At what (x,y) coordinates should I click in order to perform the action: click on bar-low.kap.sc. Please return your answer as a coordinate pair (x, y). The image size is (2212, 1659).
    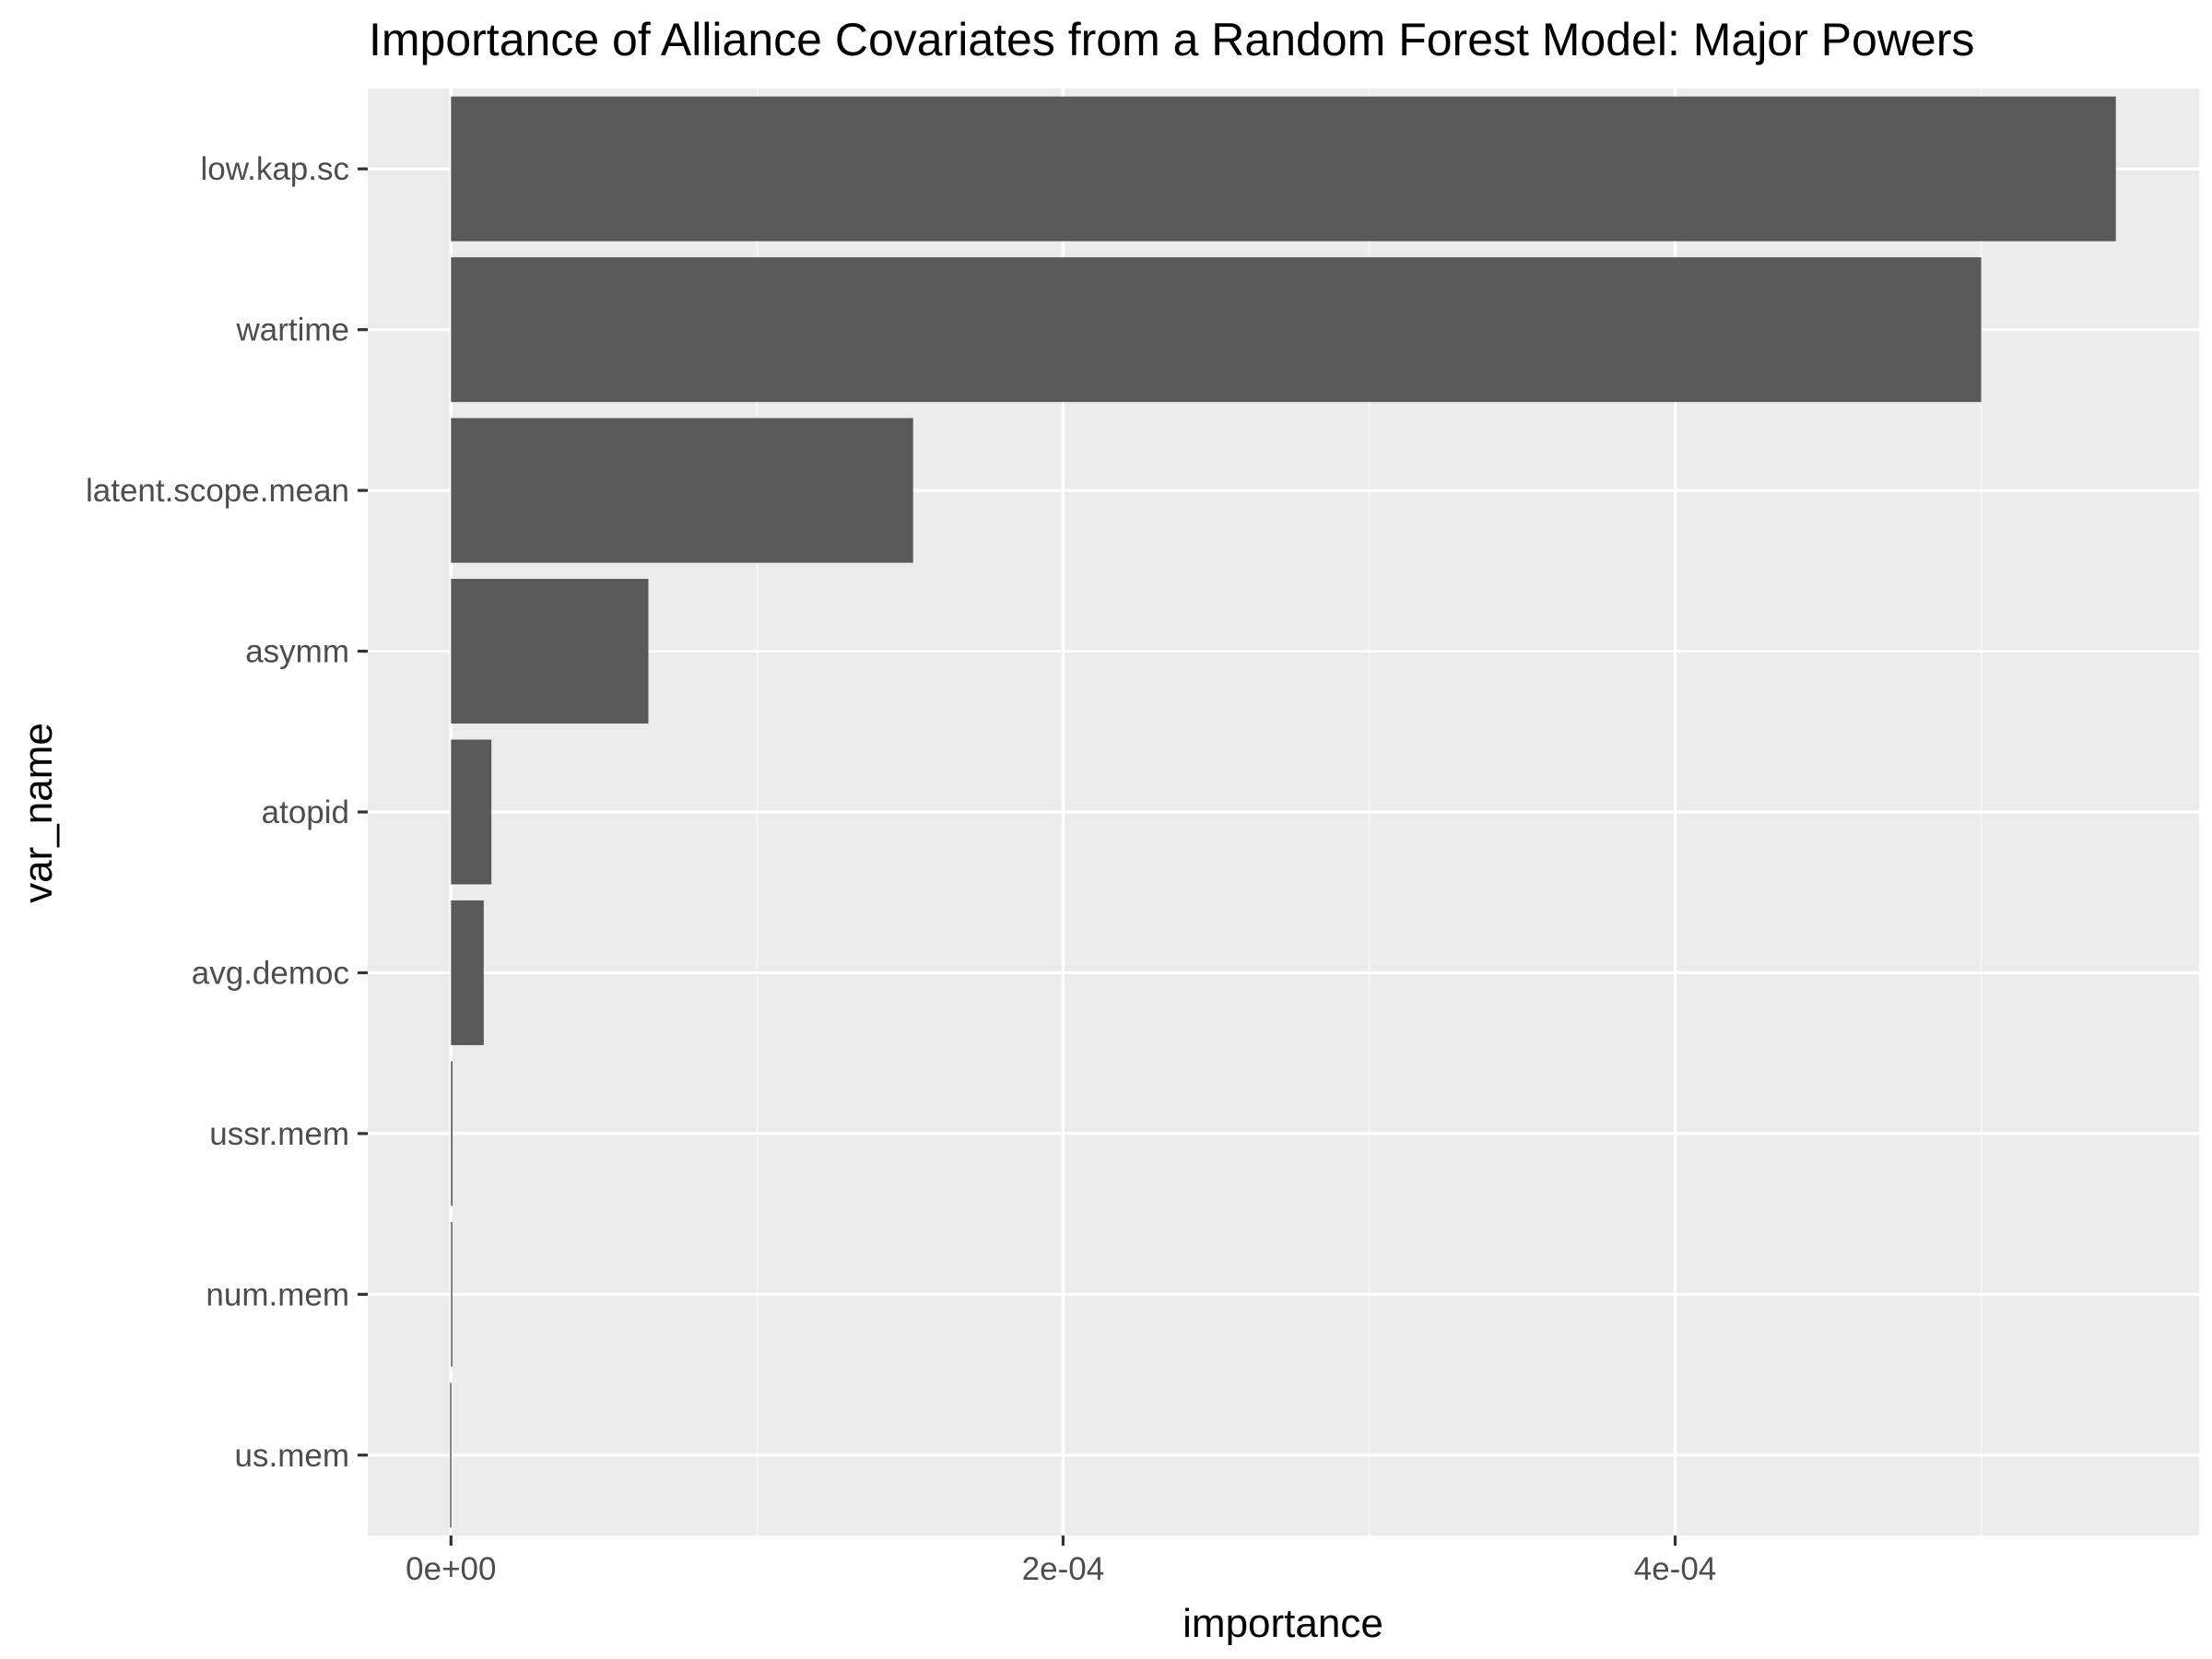
    Looking at the image, I should click on (1283, 168).